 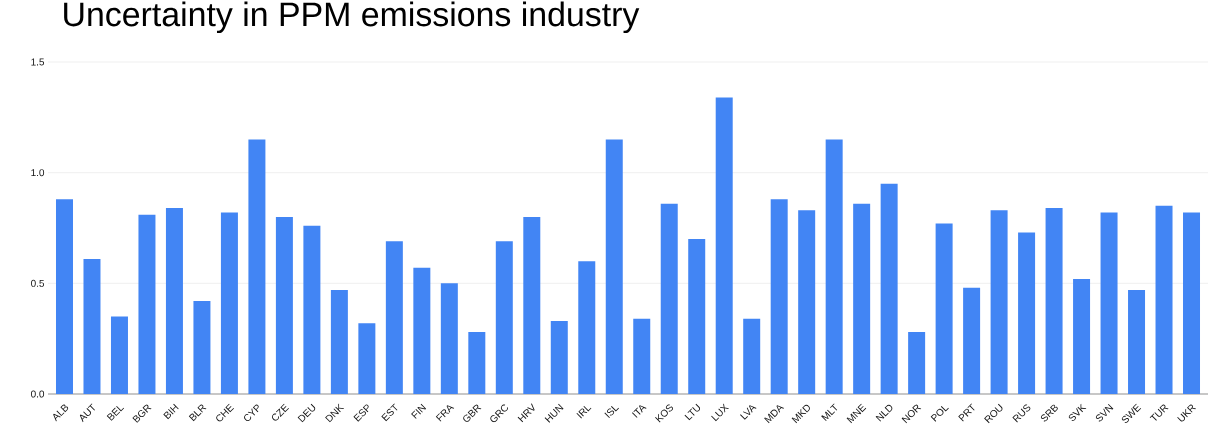 I want to click on x-tick-label: ISL, so click(x=611, y=412).